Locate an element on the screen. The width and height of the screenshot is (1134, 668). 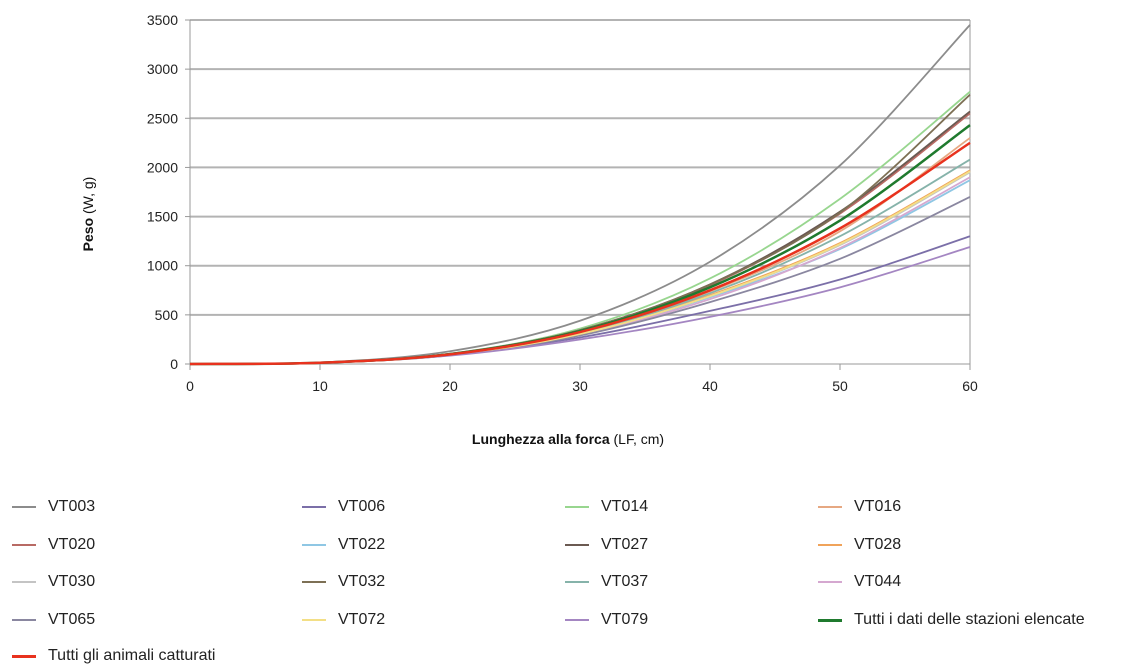
legend-item: Tutti gli animali catturati is located at coordinates (113, 656).